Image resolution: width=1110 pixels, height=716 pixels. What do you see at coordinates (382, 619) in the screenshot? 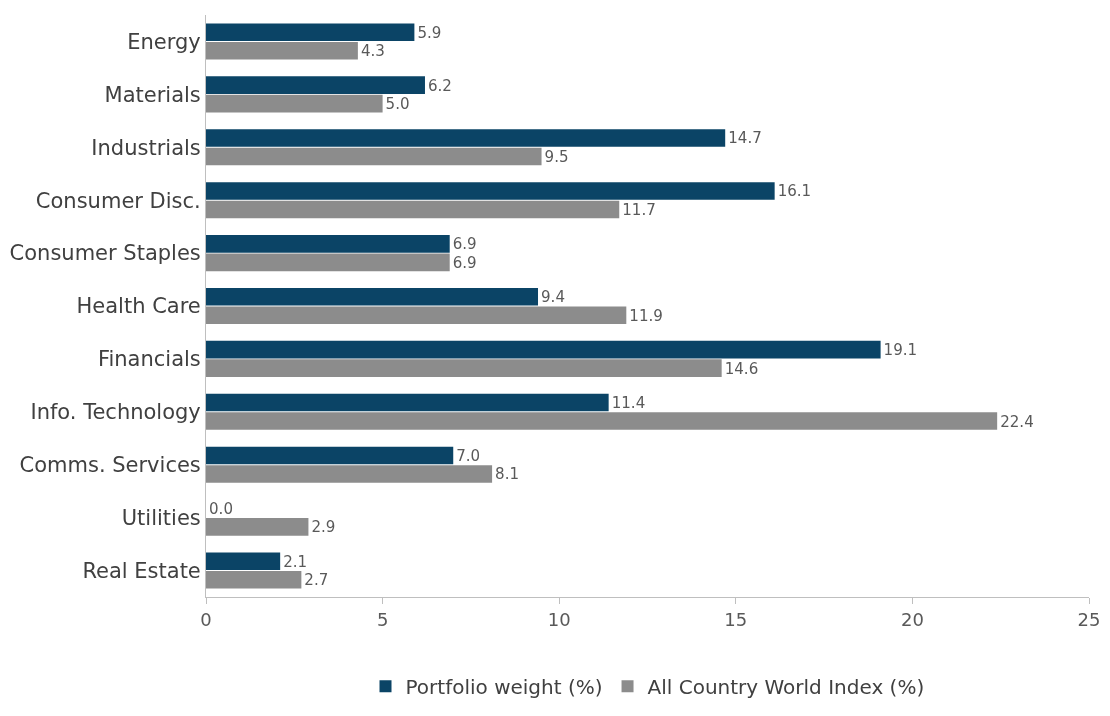
I see `x-tick-label: 5` at bounding box center [382, 619].